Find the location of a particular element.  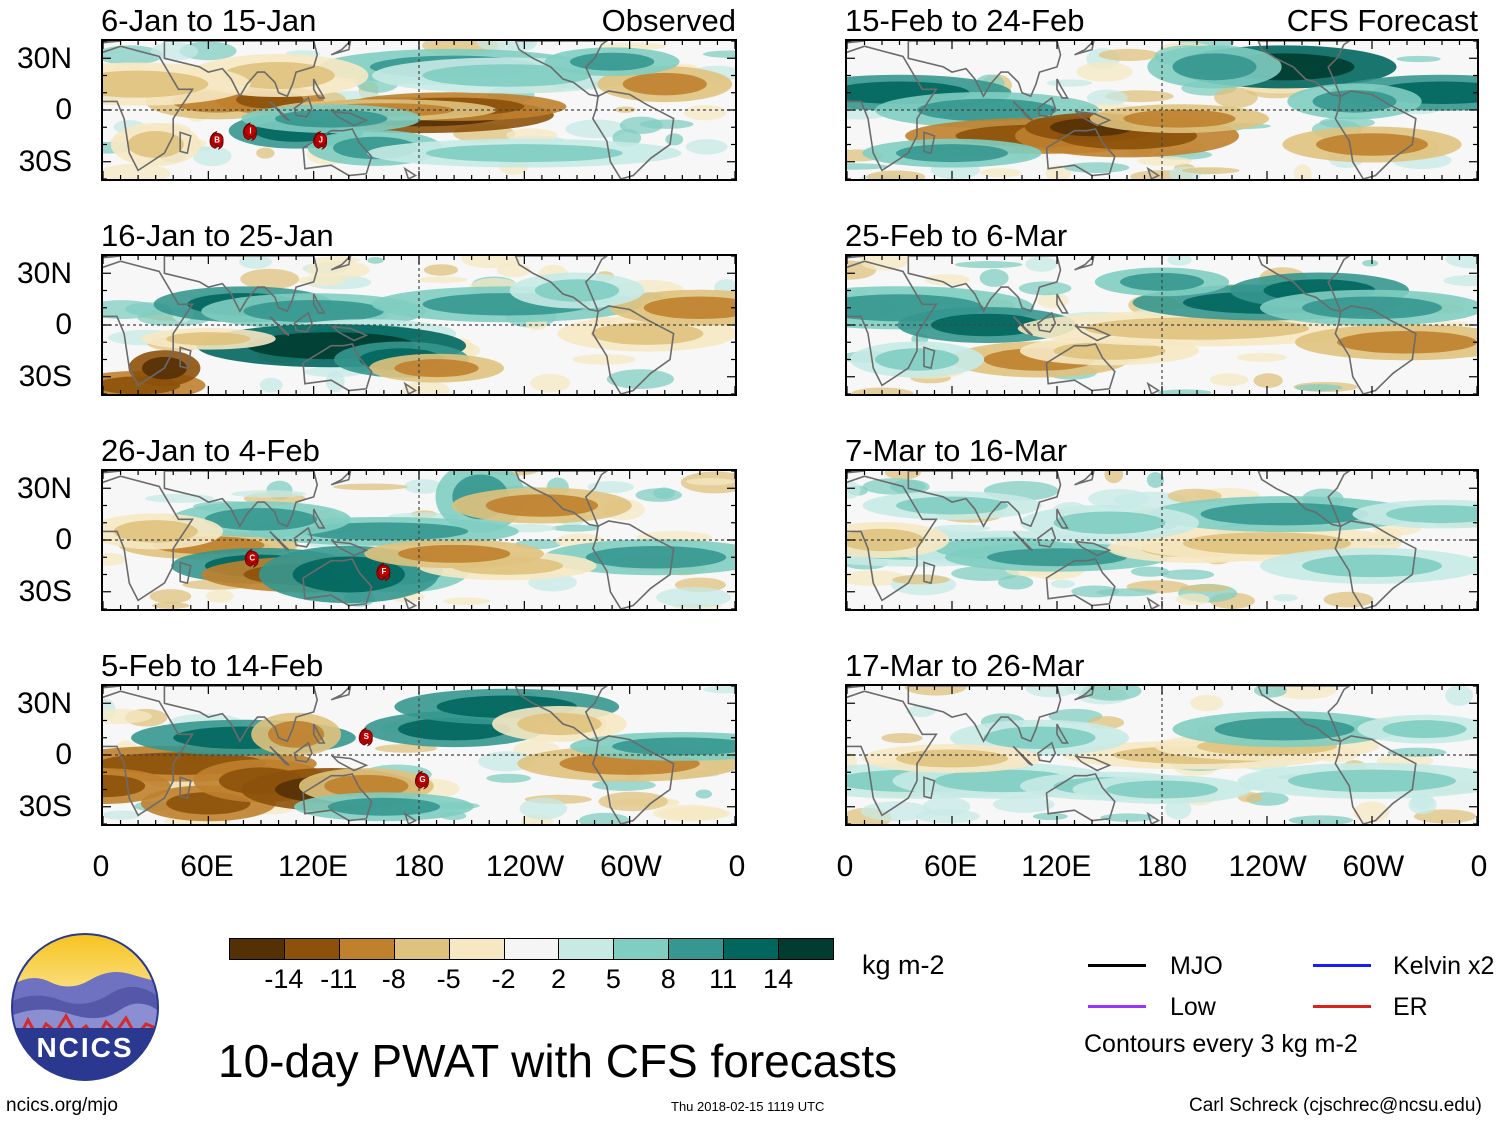

legend-swatch is located at coordinates (1117, 1006).